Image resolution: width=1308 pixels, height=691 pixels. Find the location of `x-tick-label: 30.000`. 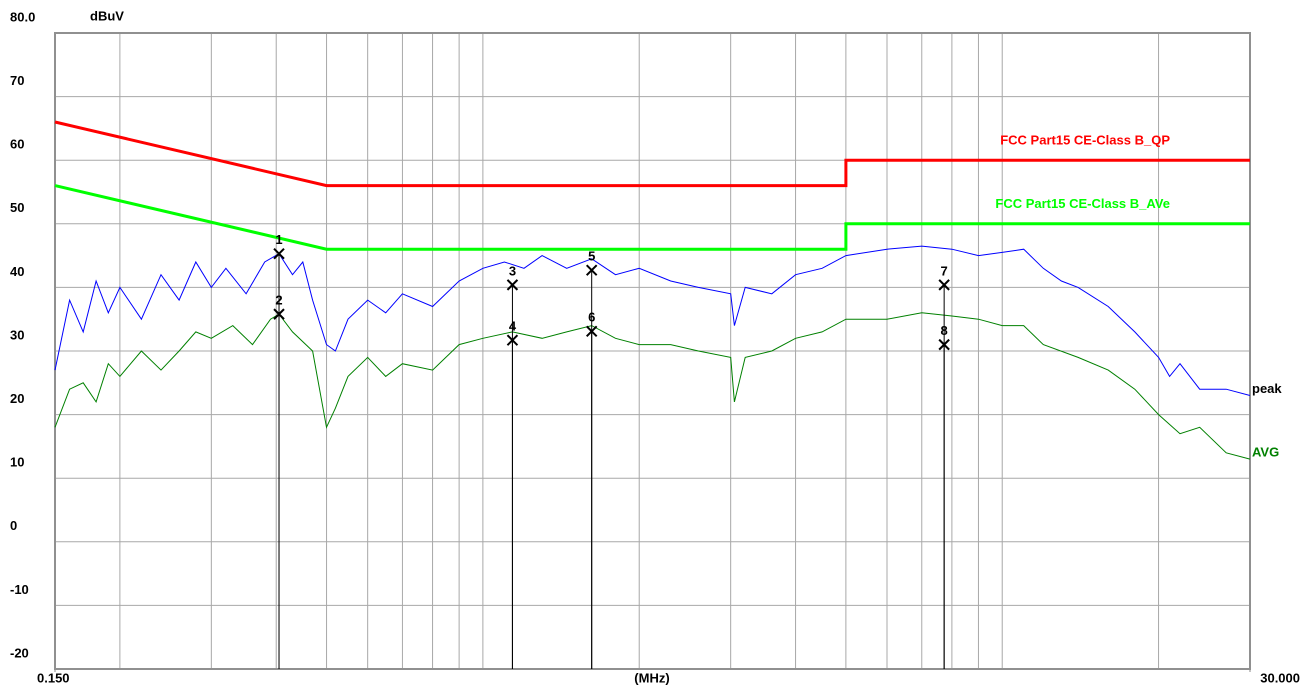

x-tick-label: 30.000 is located at coordinates (1280, 677).